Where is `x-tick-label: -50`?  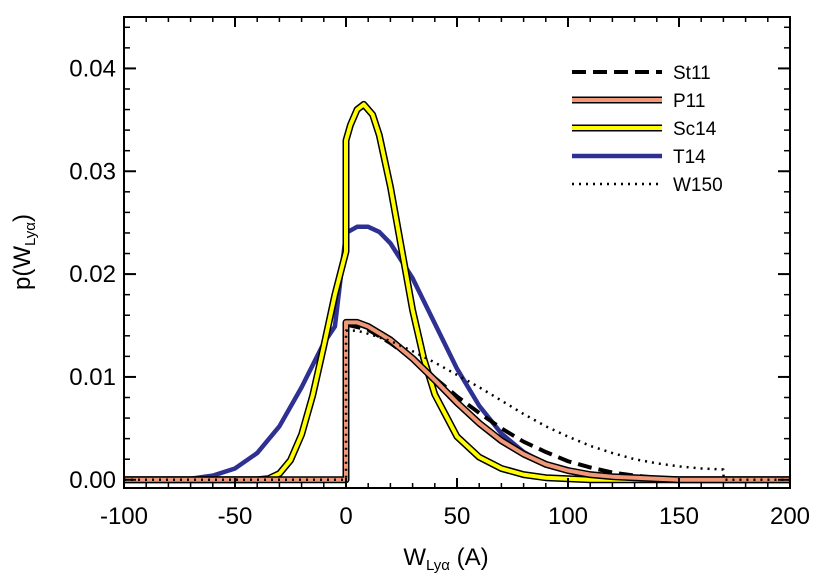
x-tick-label: -50 is located at coordinates (235, 516).